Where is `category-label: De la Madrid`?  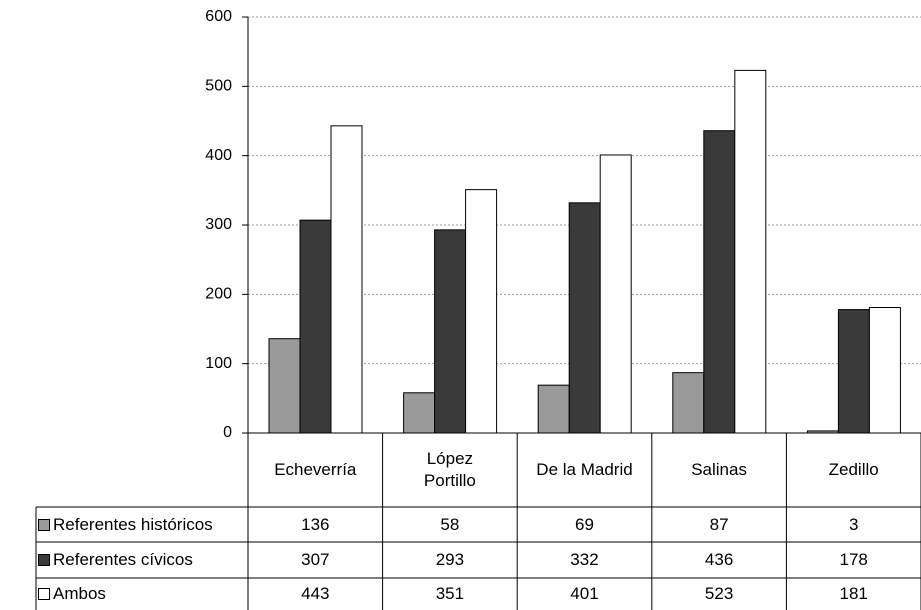
category-label: De la Madrid is located at coordinates (584, 469).